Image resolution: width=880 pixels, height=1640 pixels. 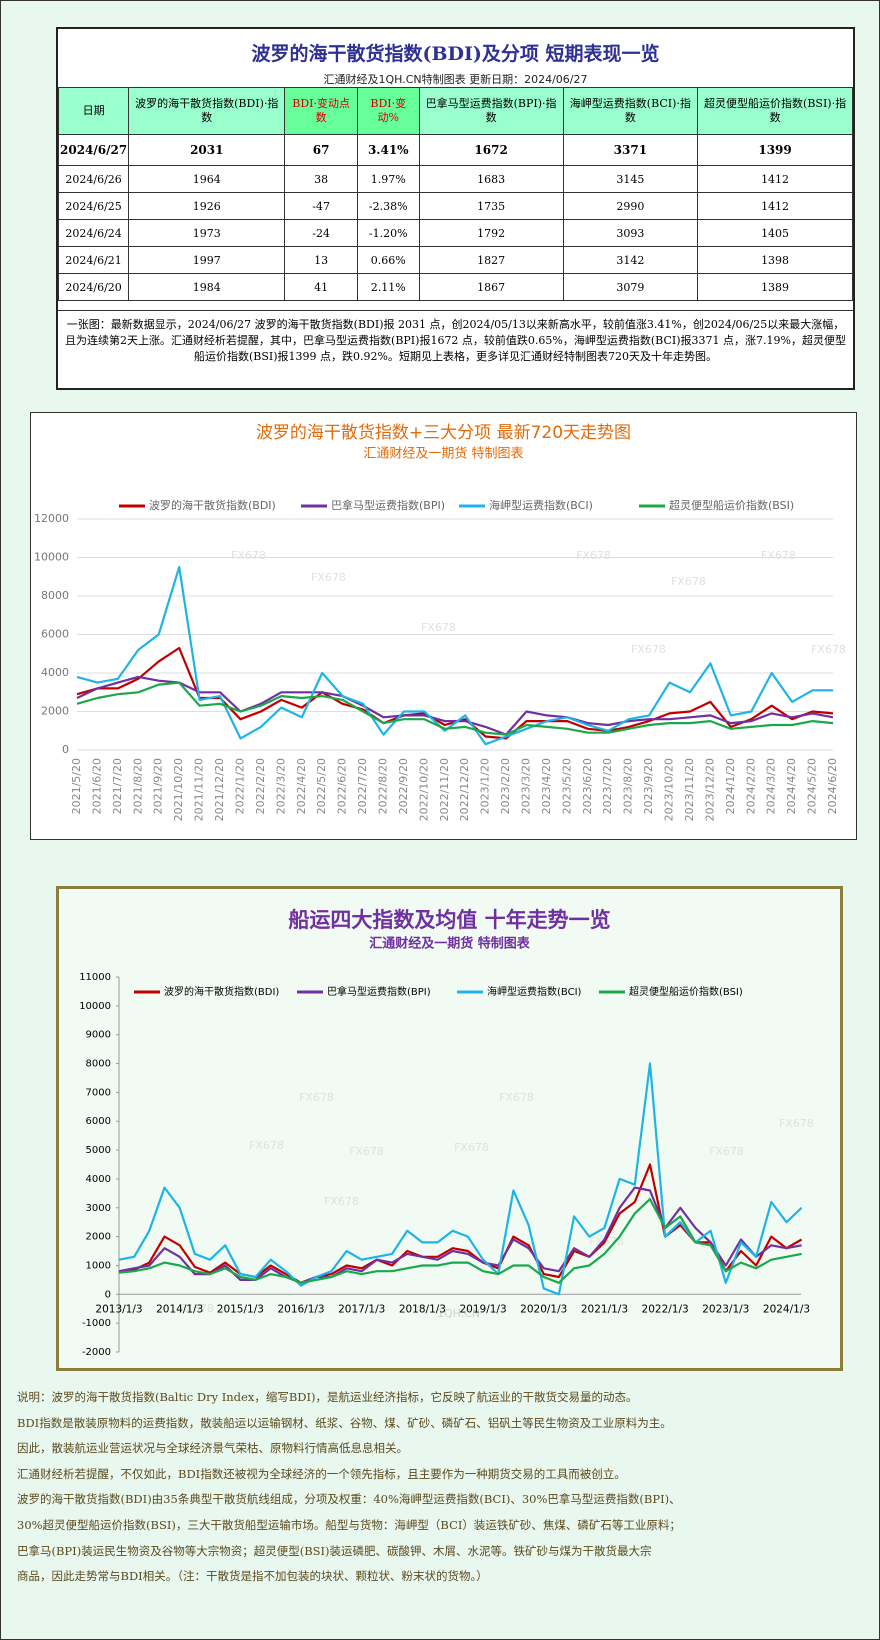 I want to click on x-tick-label: 2019/1/3, so click(x=482, y=1309).